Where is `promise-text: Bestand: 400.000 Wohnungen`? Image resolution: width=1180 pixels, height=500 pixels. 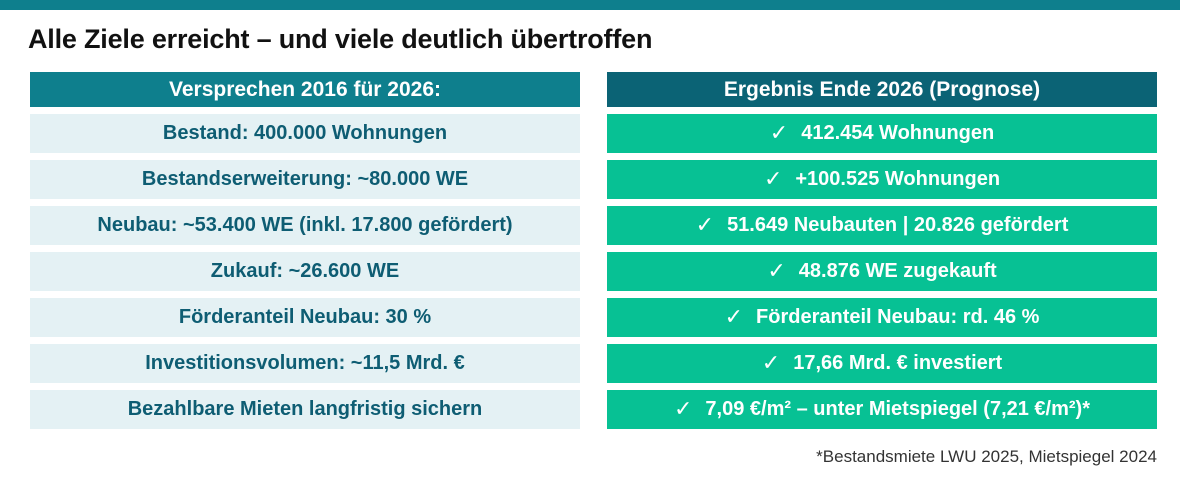 promise-text: Bestand: 400.000 Wohnungen is located at coordinates (305, 133).